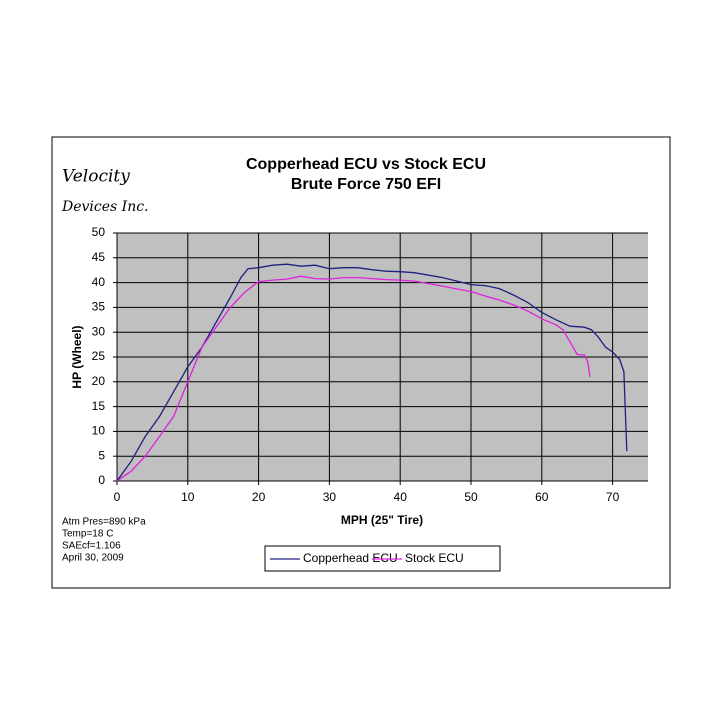  I want to click on y-tick-label: 30, so click(99, 331).